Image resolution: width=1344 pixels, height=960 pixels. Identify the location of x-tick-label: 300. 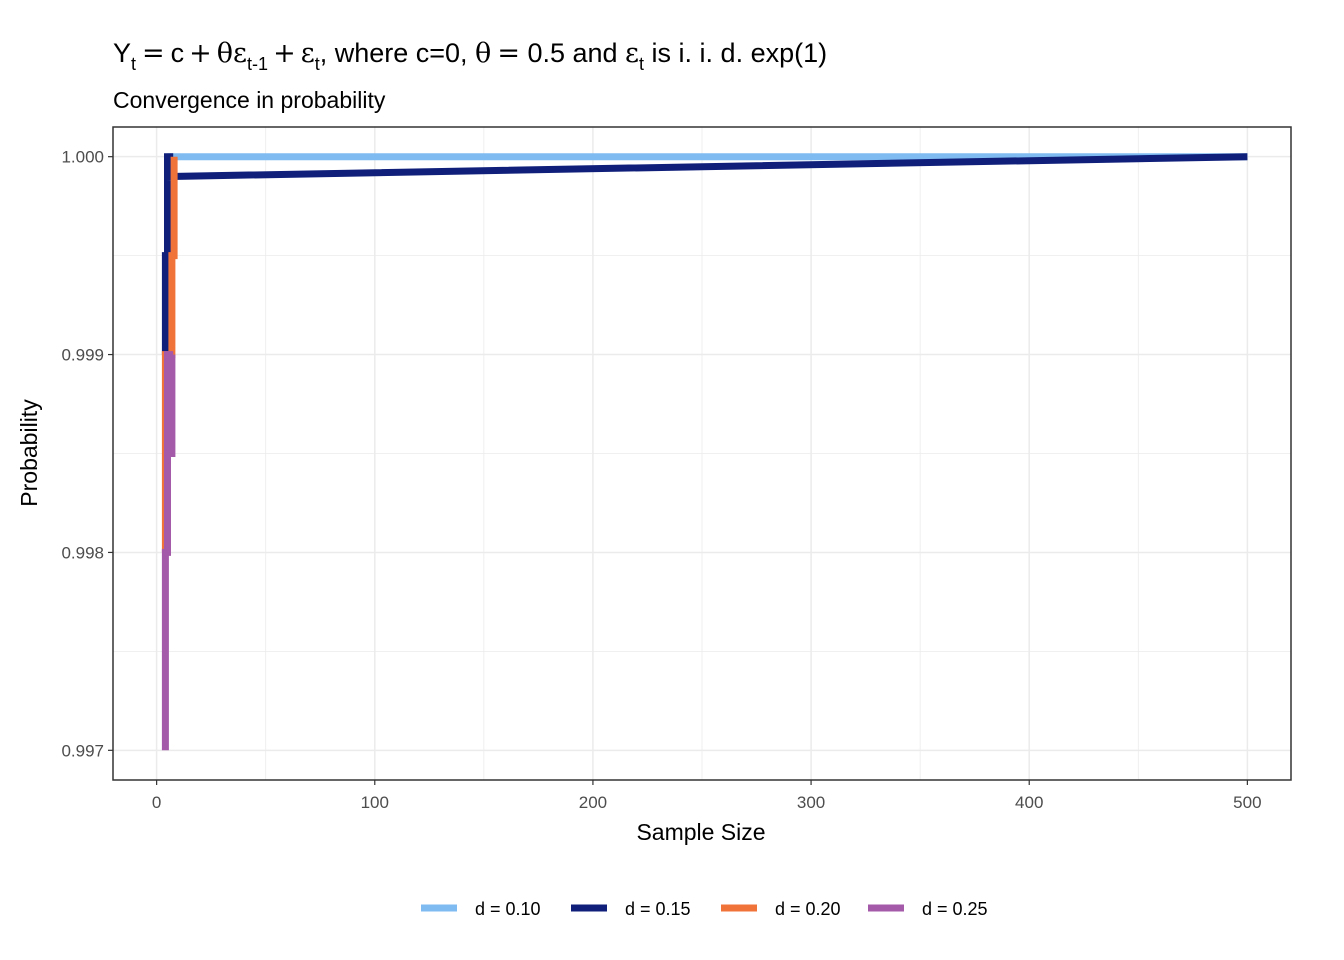
(811, 802).